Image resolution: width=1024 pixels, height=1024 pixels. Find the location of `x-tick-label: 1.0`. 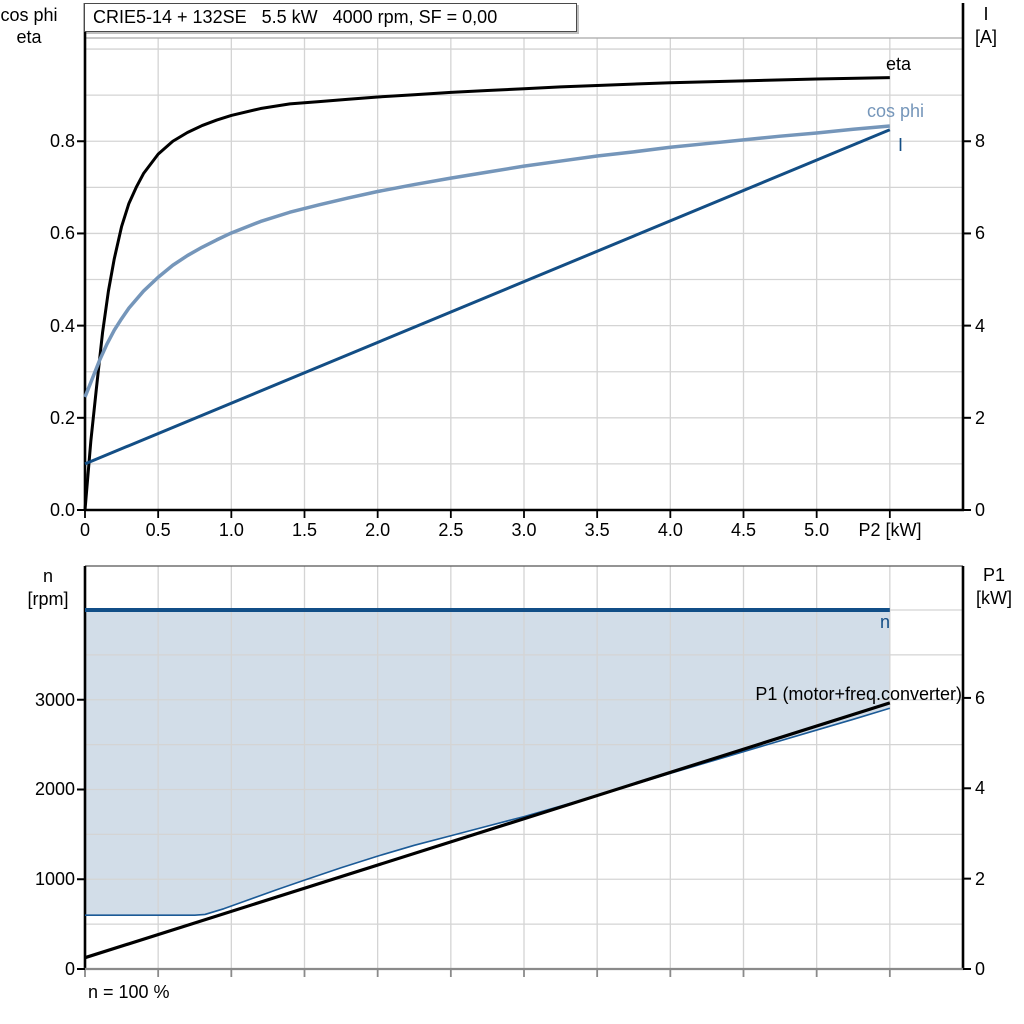

x-tick-label: 1.0 is located at coordinates (231, 530).